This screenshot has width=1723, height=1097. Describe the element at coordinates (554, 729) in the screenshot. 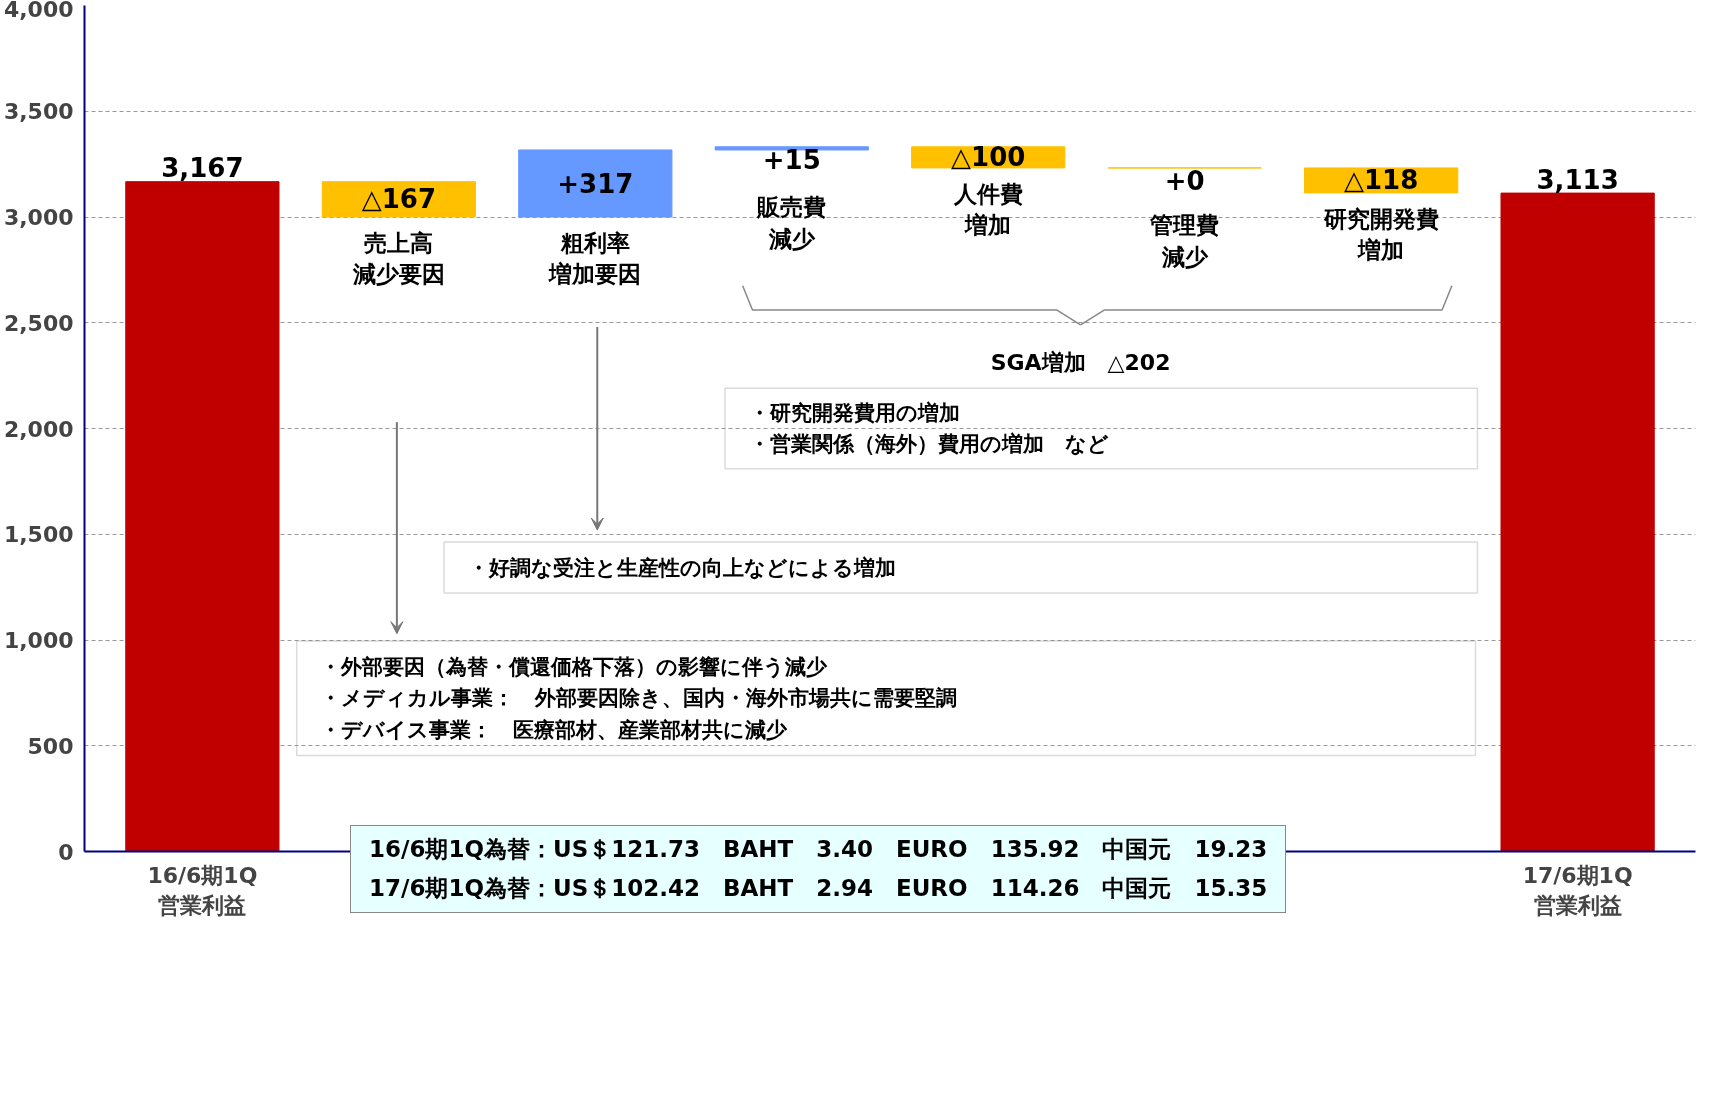

I see `annotation: ・デバイス事業： 医療部材、産業部材共に減少` at that location.